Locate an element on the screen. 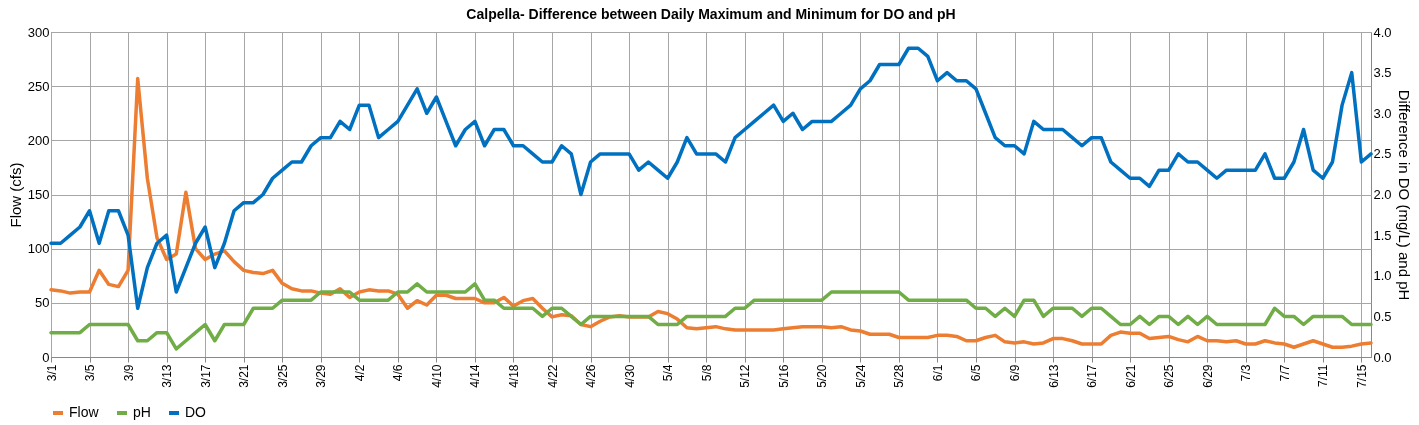 The width and height of the screenshot is (1419, 425). x-tick-label: 4/6 is located at coordinates (398, 373).